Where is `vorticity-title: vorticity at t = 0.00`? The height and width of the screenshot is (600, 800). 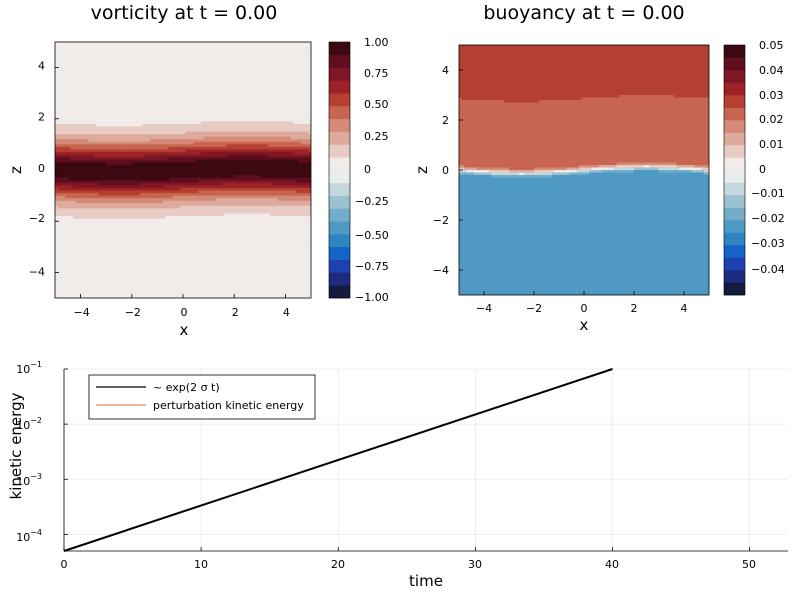 vorticity-title: vorticity at t = 0.00 is located at coordinates (184, 13).